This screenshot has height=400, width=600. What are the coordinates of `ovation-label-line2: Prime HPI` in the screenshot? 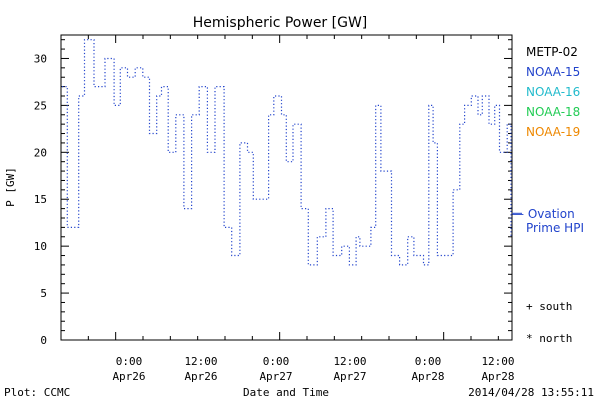 It's located at (555, 228).